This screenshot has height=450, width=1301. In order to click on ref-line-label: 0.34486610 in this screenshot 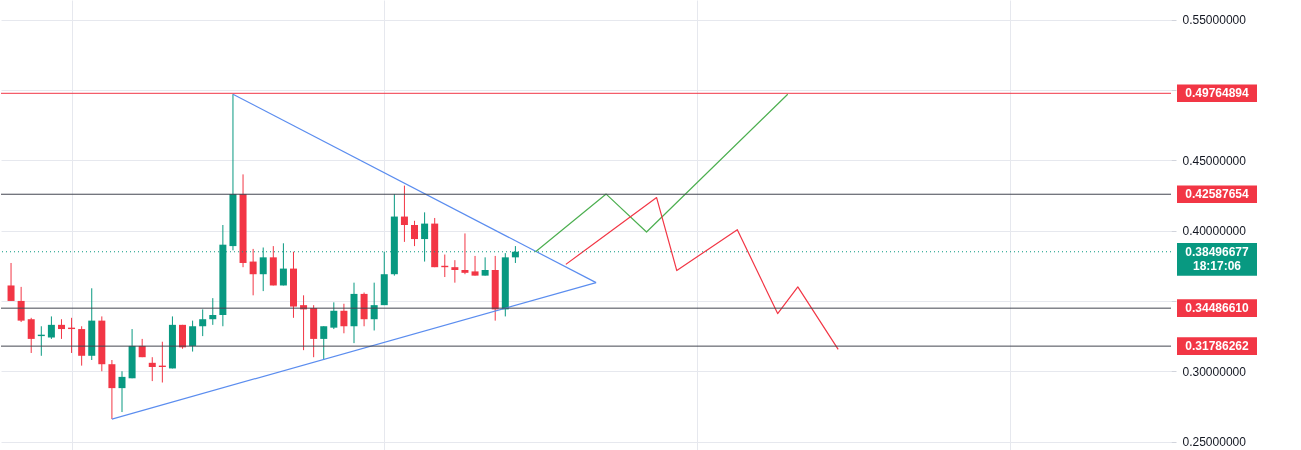, I will do `click(1217, 308)`.